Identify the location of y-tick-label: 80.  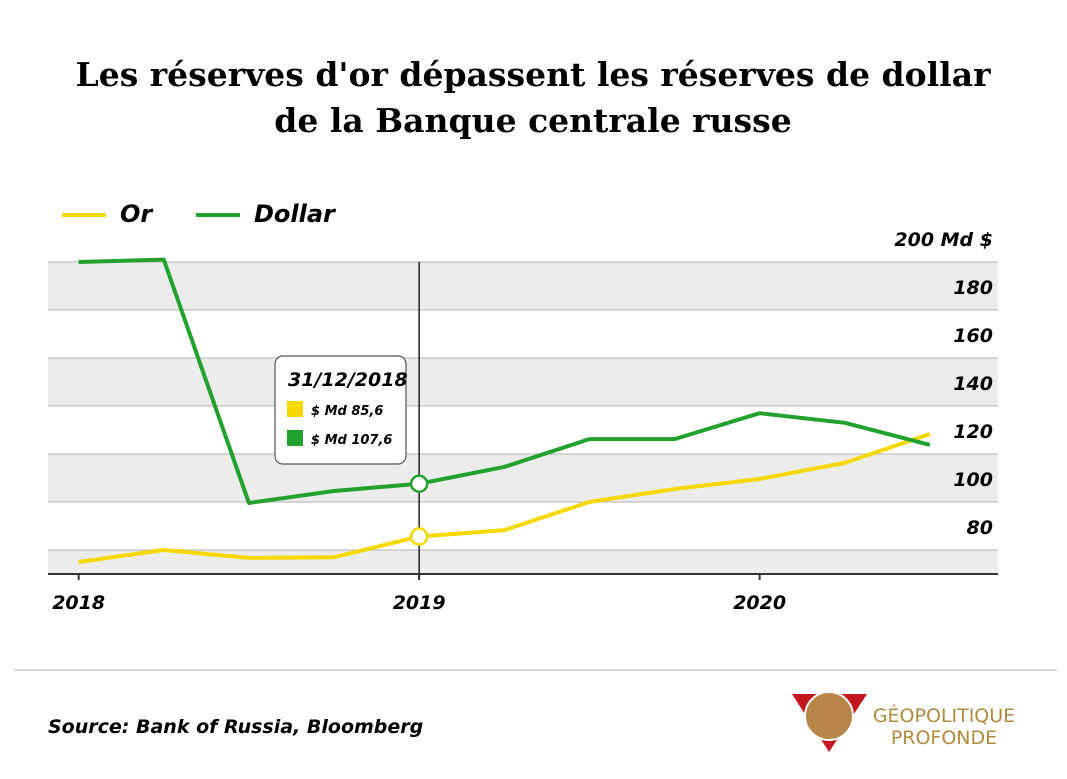
(980, 528).